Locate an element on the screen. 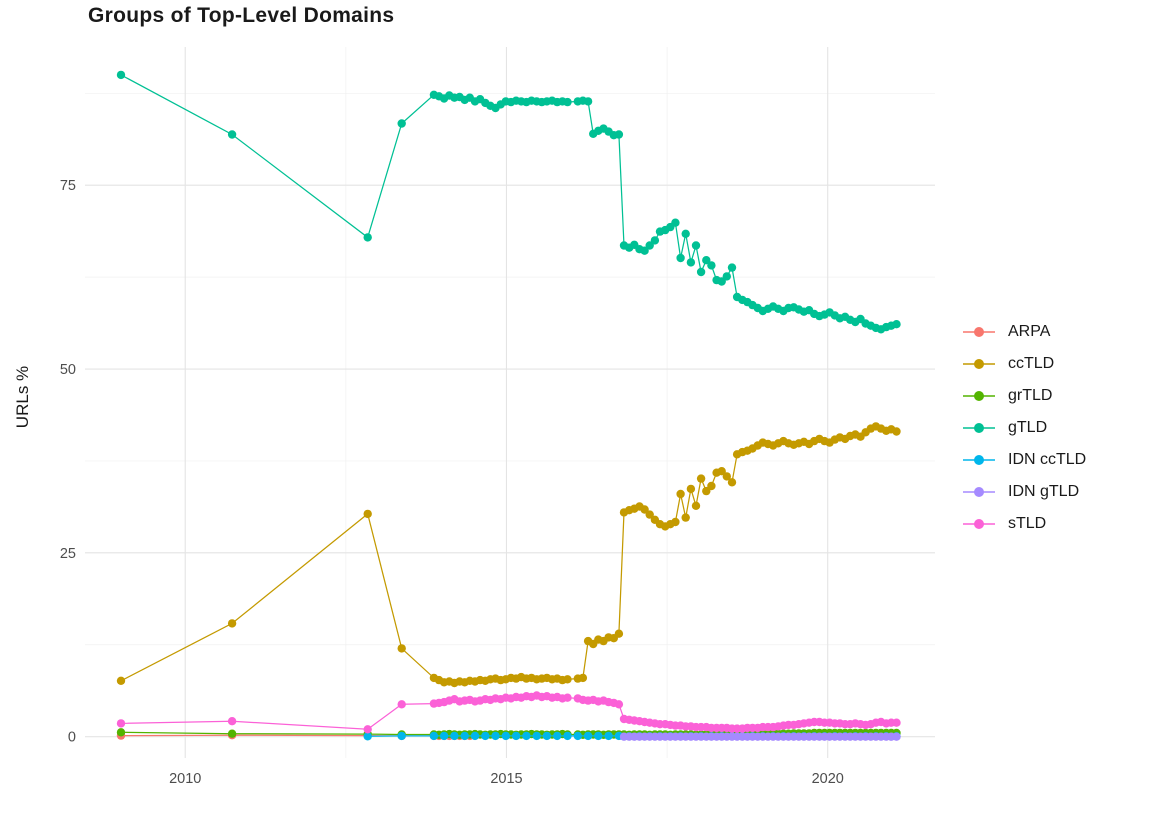 Image resolution: width=1164 pixels, height=827 pixels. legend-entry-arpa: ARPA is located at coordinates (1024, 332).